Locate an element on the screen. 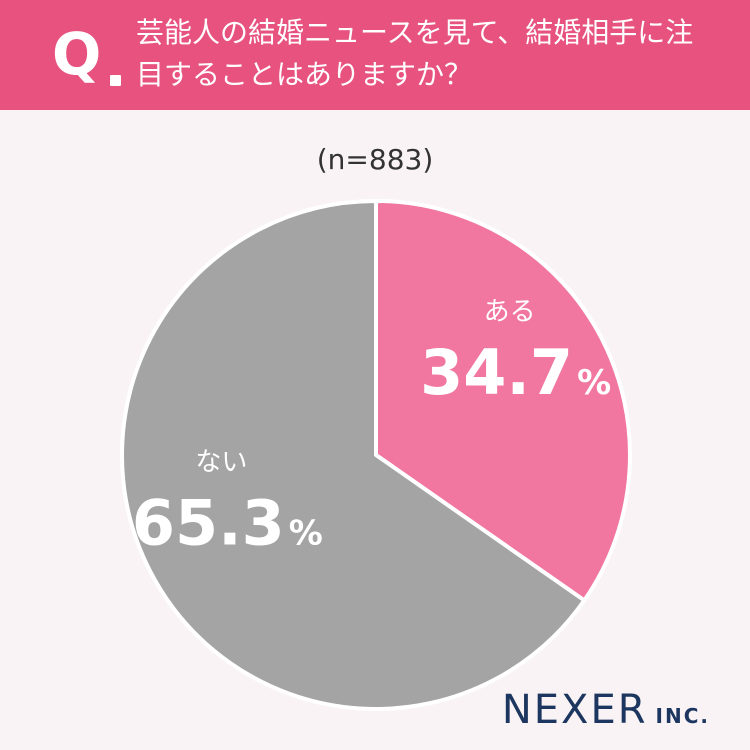 The image size is (750, 750). question-header: Q 芸能人の結婚ニュースを見て、結婚相手に注目することはありますか？ is located at coordinates (375, 55).